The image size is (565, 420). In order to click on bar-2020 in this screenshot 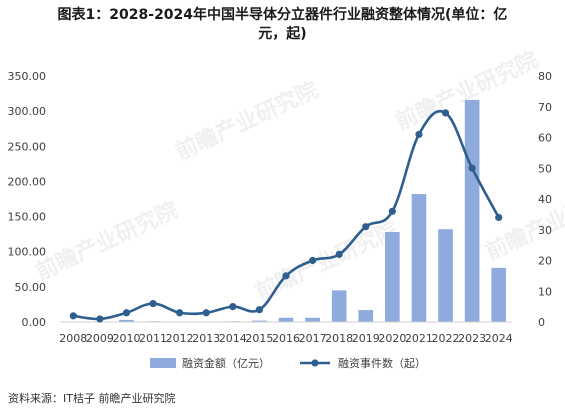, I will do `click(392, 277)`.